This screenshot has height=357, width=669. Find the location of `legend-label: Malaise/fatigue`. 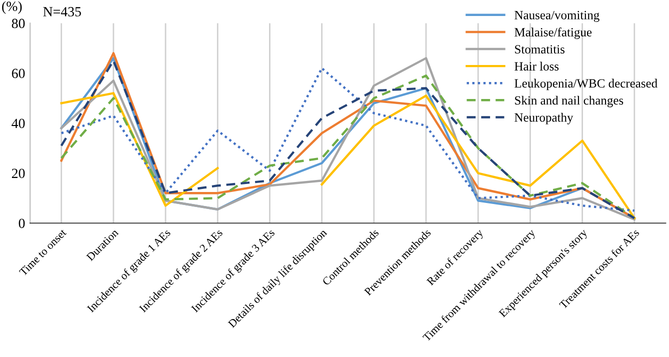

legend-label: Malaise/fatigue is located at coordinates (553, 34).